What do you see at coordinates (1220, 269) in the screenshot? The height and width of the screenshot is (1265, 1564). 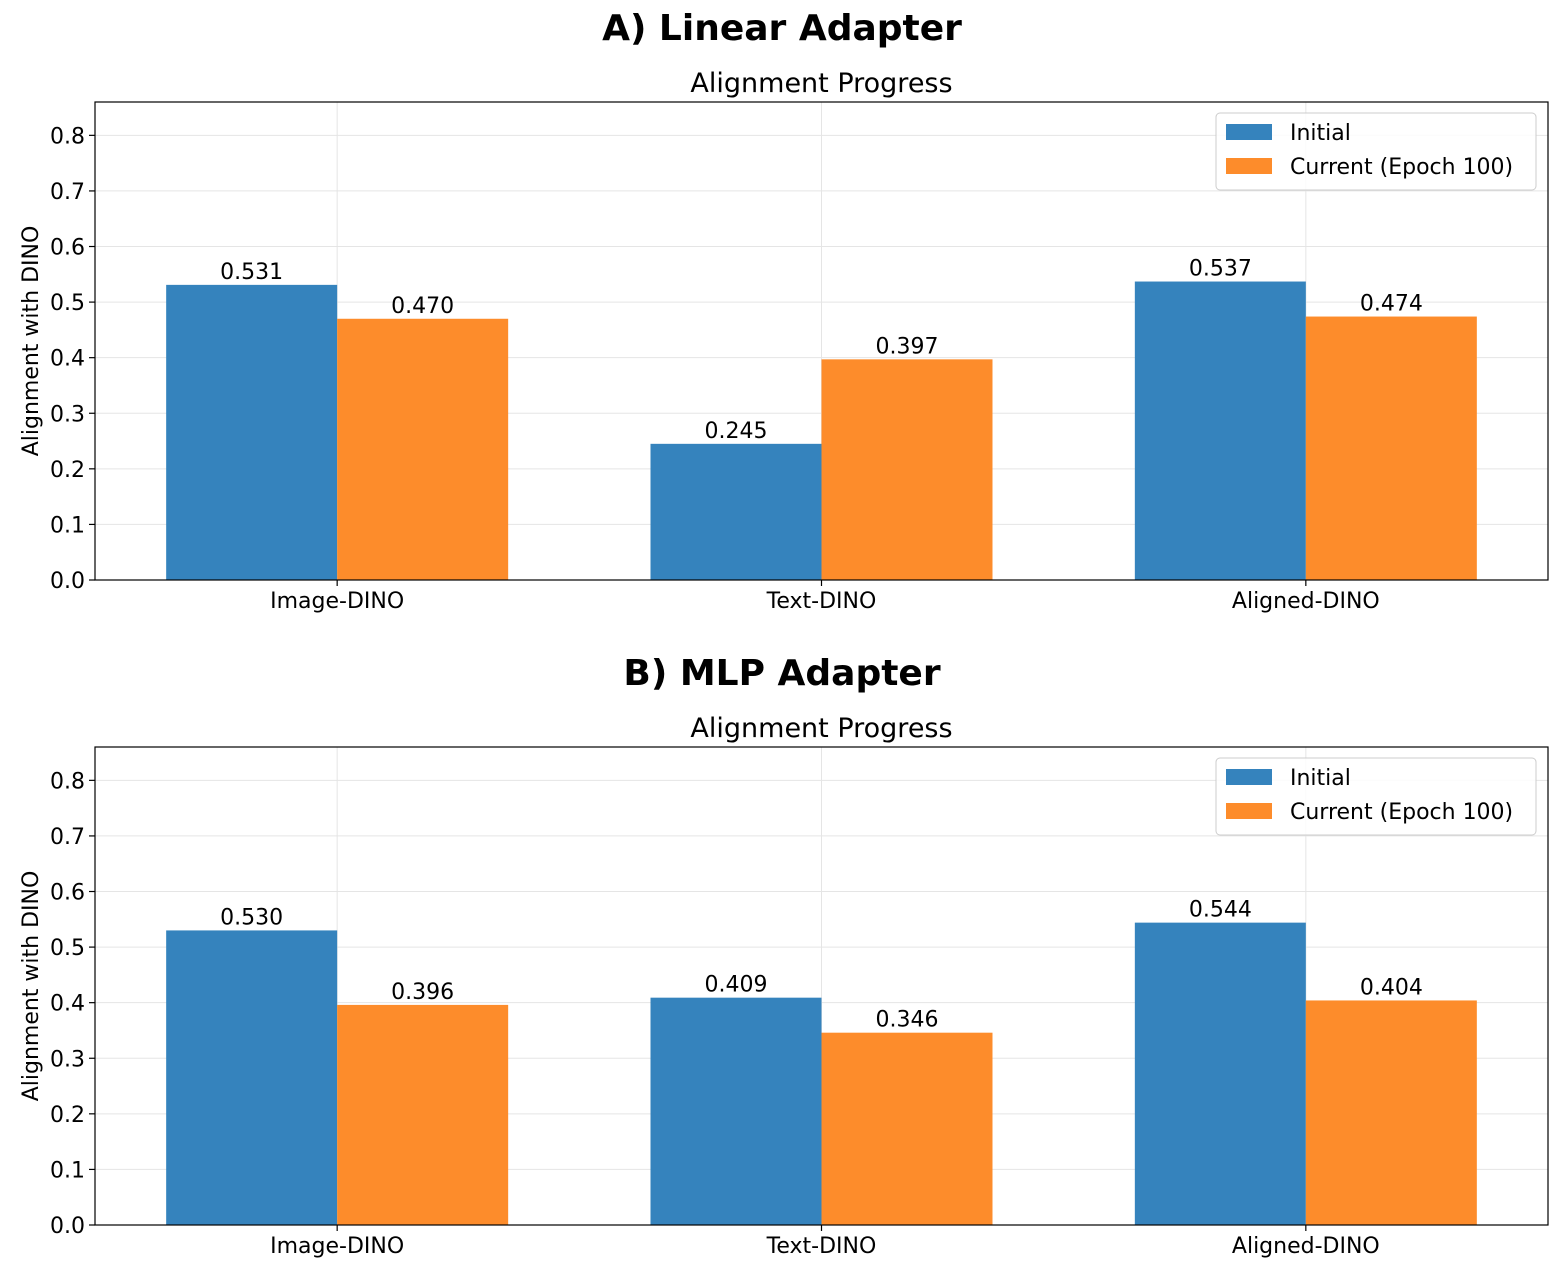 I see `bar-value-label: 0.537` at bounding box center [1220, 269].